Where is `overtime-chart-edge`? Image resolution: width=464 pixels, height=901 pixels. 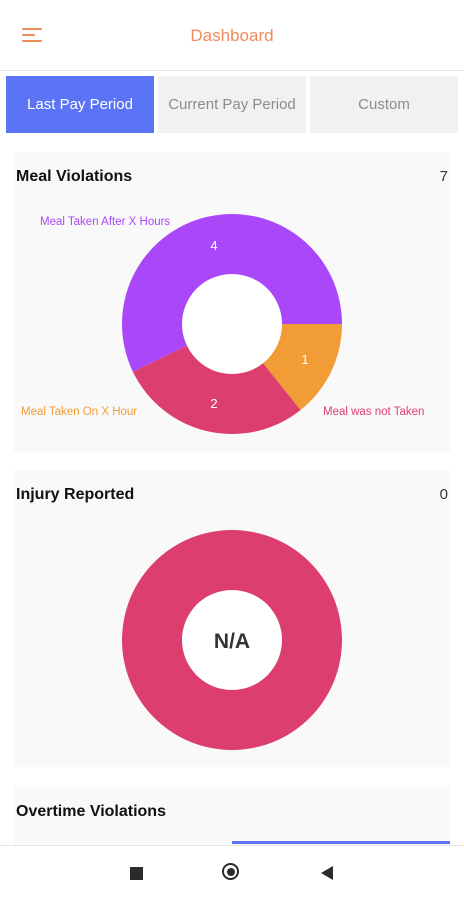
overtime-chart-edge is located at coordinates (341, 842).